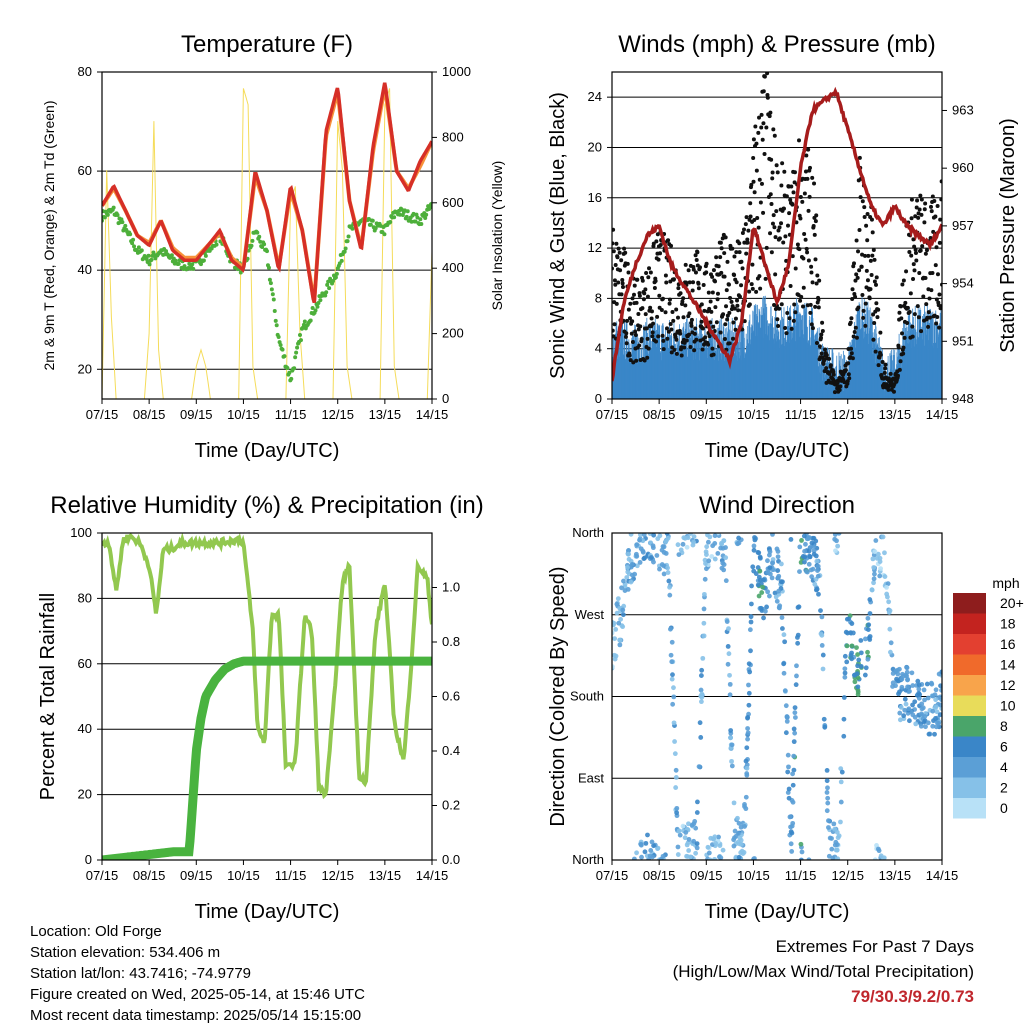 This screenshot has width=1024, height=1026. What do you see at coordinates (432, 875) in the screenshot?
I see `x-tick-label: 14/15` at bounding box center [432, 875].